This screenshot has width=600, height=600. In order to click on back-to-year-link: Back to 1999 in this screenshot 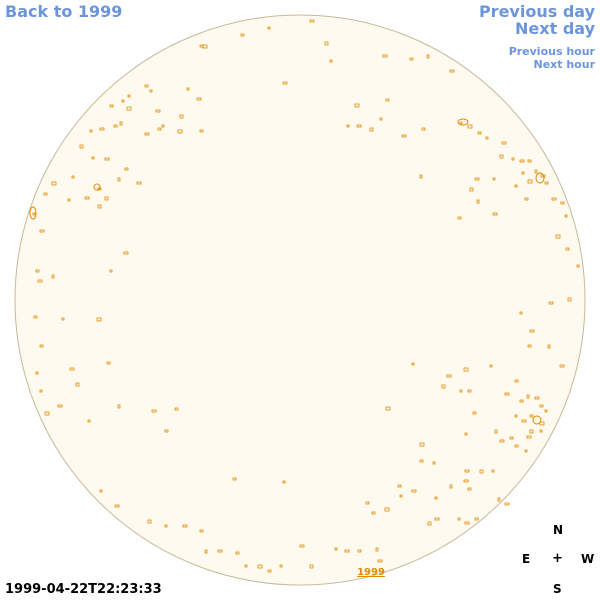, I will do `click(64, 11)`.